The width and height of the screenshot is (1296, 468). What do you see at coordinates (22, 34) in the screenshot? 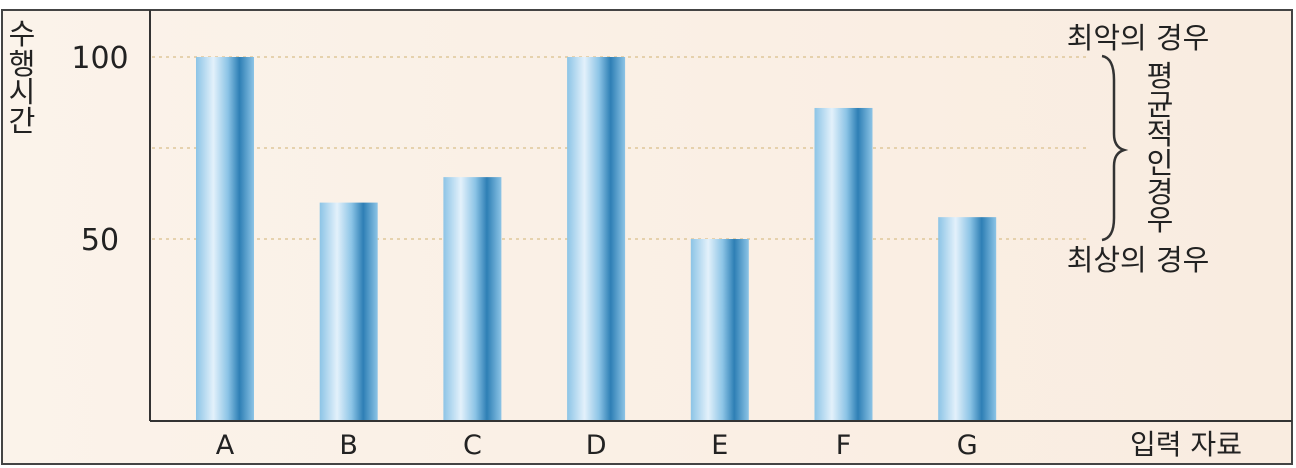
I see `y-axis-label-char: 수` at bounding box center [22, 34].